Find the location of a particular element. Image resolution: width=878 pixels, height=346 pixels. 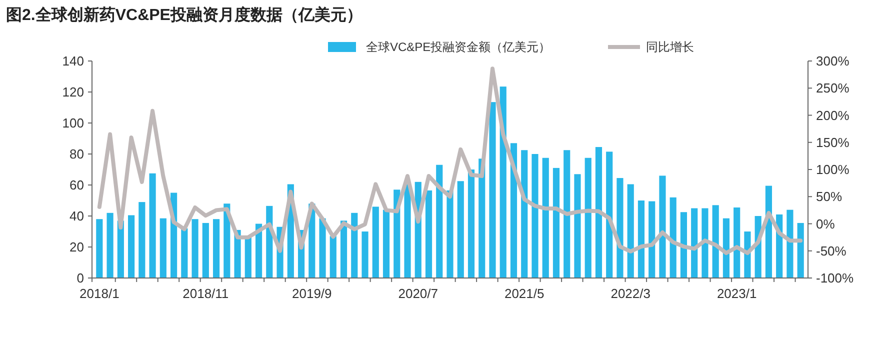

y2-tick-label: 300% is located at coordinates (833, 61).